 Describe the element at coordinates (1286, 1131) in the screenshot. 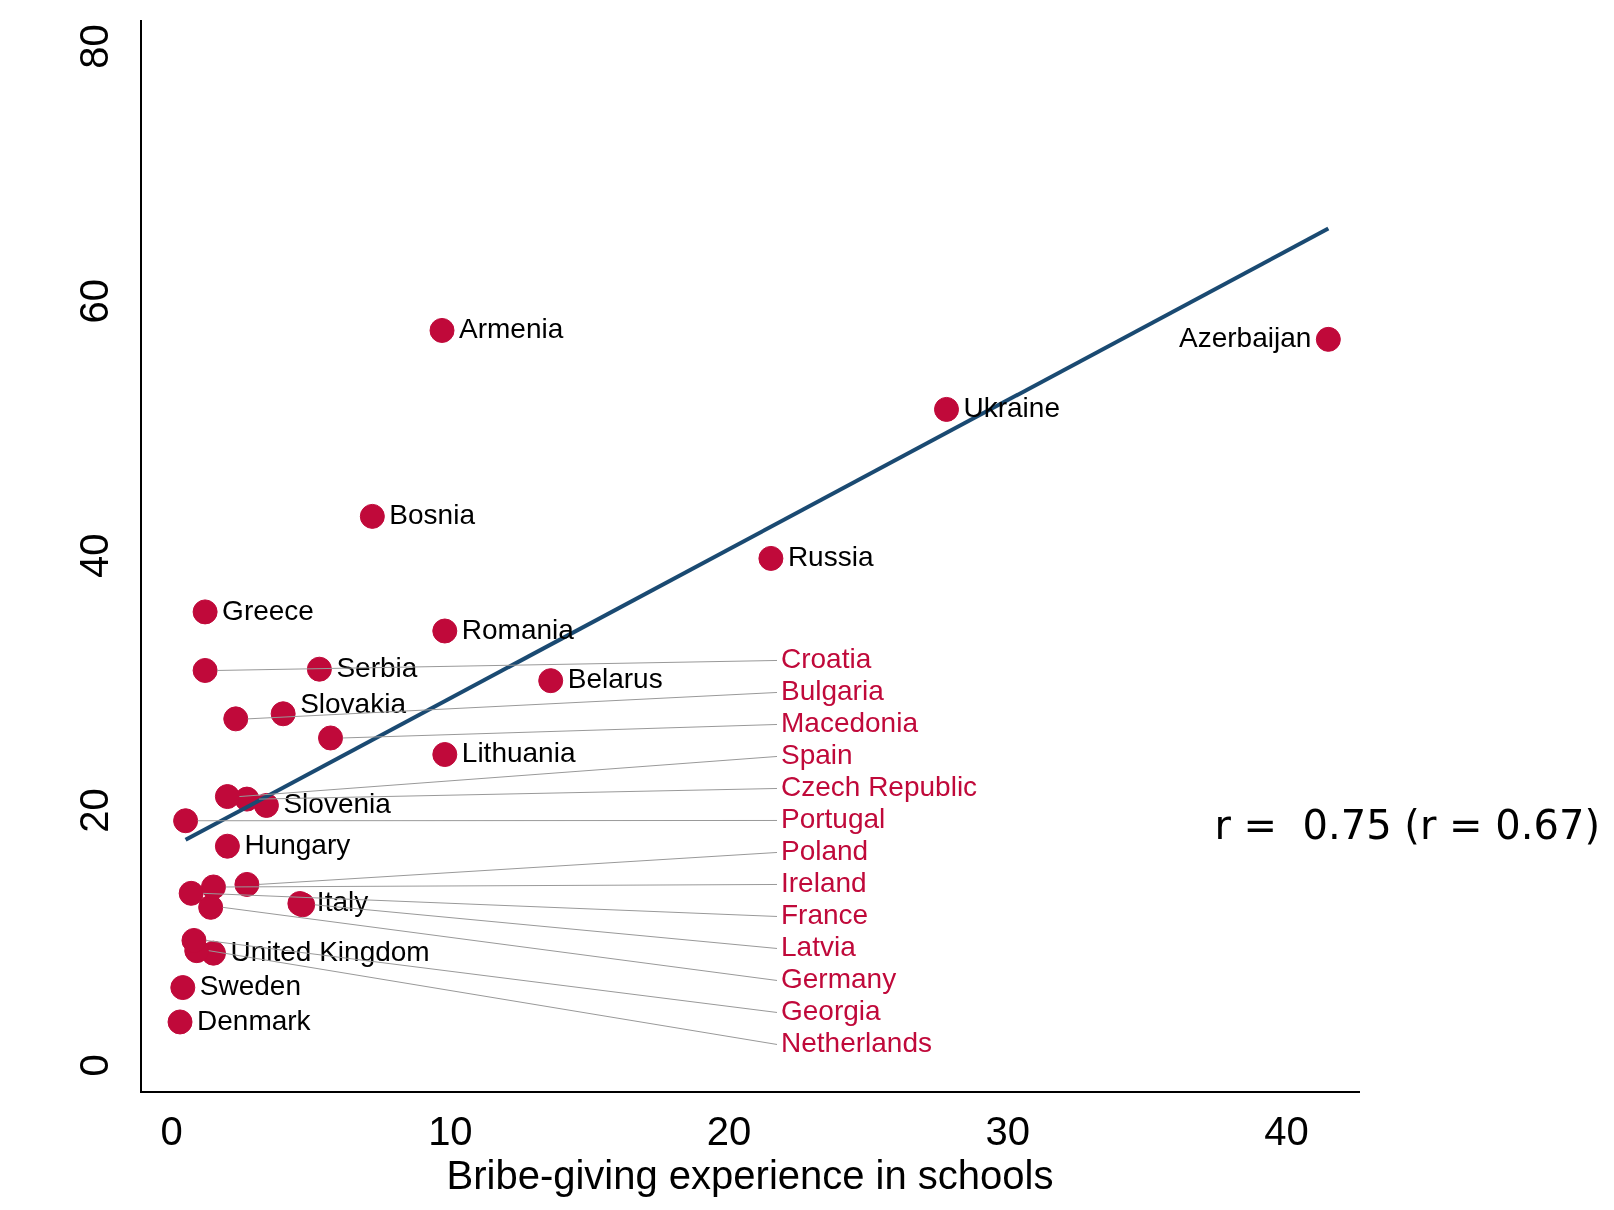

I see `x-tick-label: 40` at that location.